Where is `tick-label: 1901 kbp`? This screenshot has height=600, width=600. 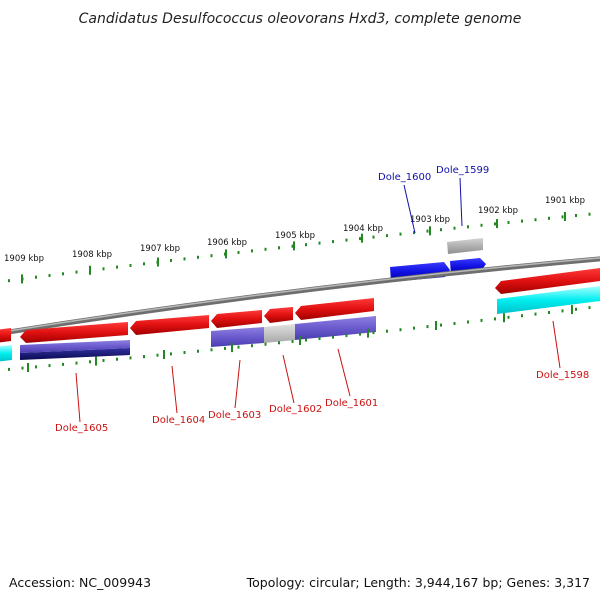 tick-label: 1901 kbp is located at coordinates (565, 201).